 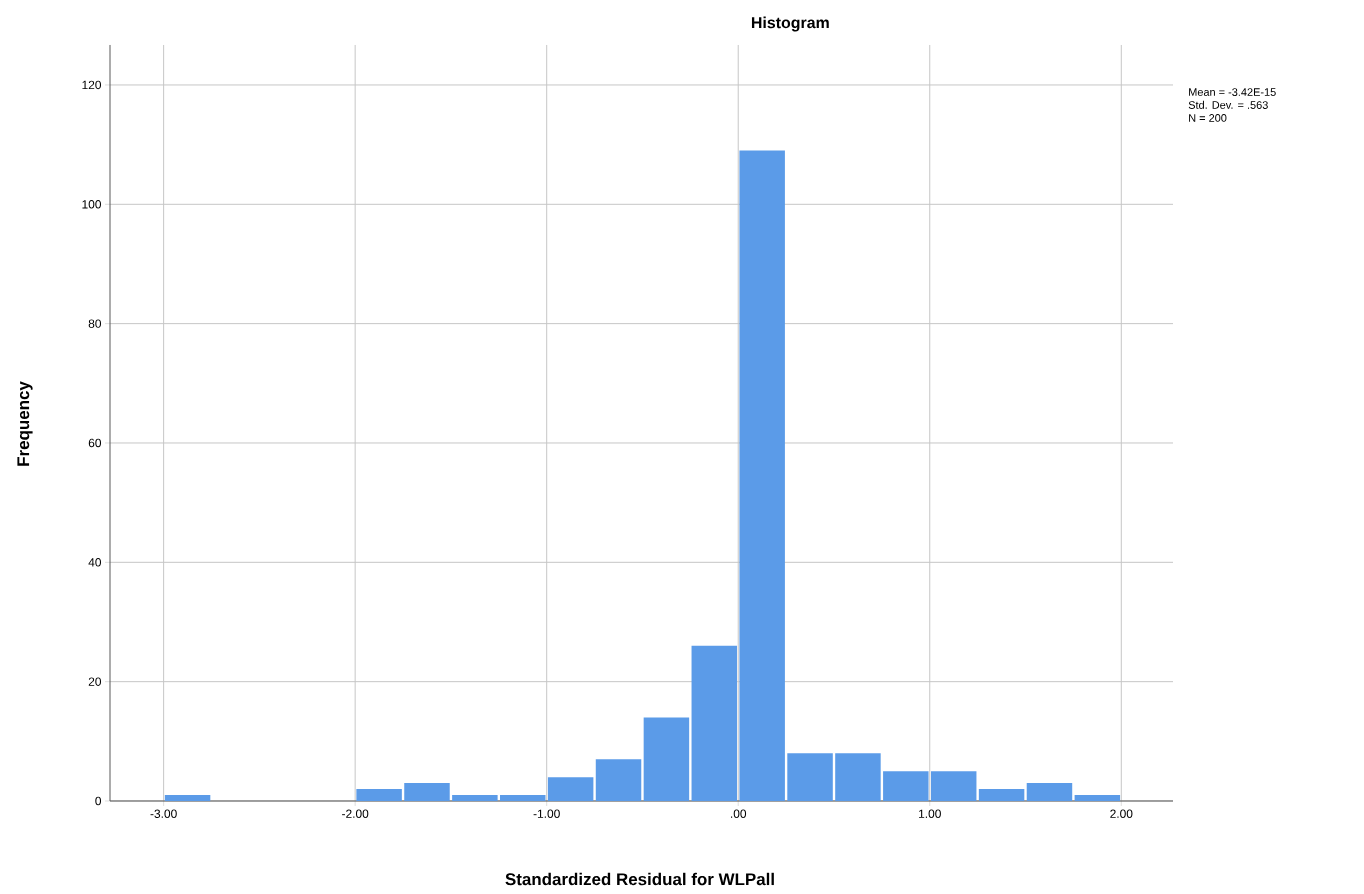 I want to click on y-tick-label: 20, so click(x=95, y=681).